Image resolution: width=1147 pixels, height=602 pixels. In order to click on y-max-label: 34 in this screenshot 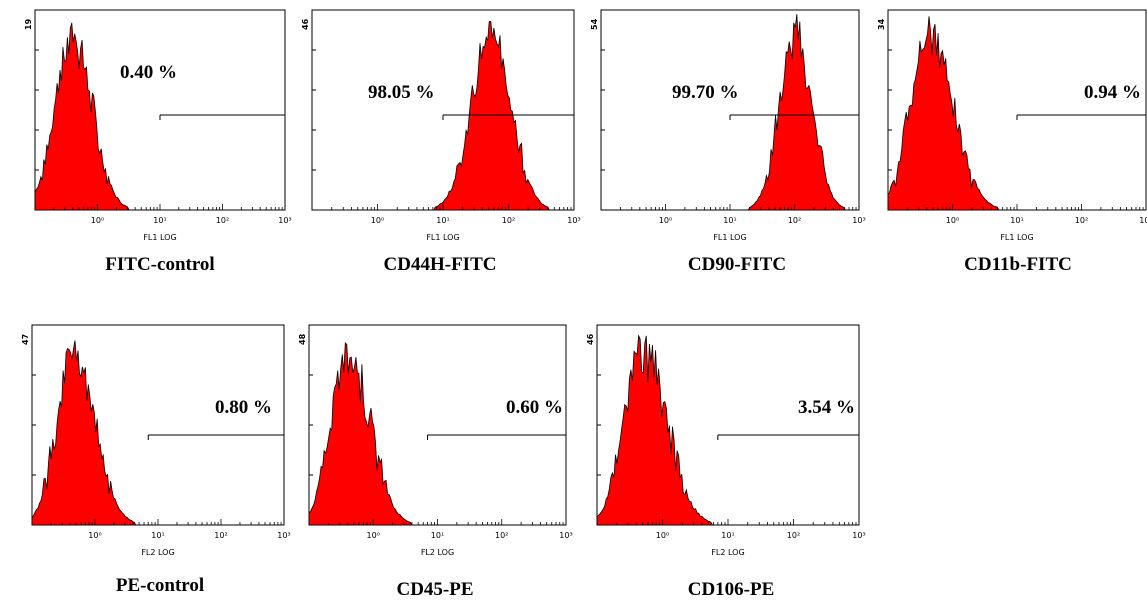, I will do `click(881, 24)`.